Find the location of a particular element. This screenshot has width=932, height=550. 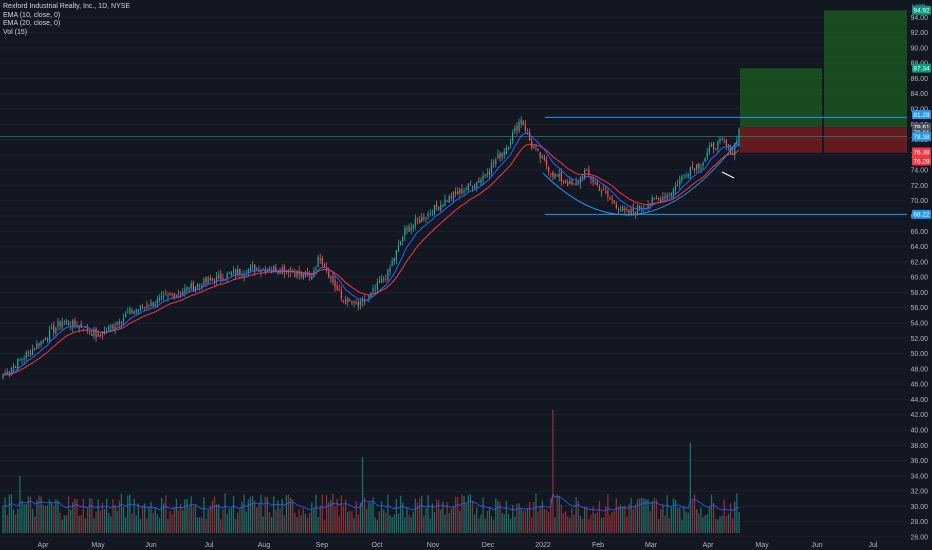

time-tick-label: Jul is located at coordinates (873, 545).